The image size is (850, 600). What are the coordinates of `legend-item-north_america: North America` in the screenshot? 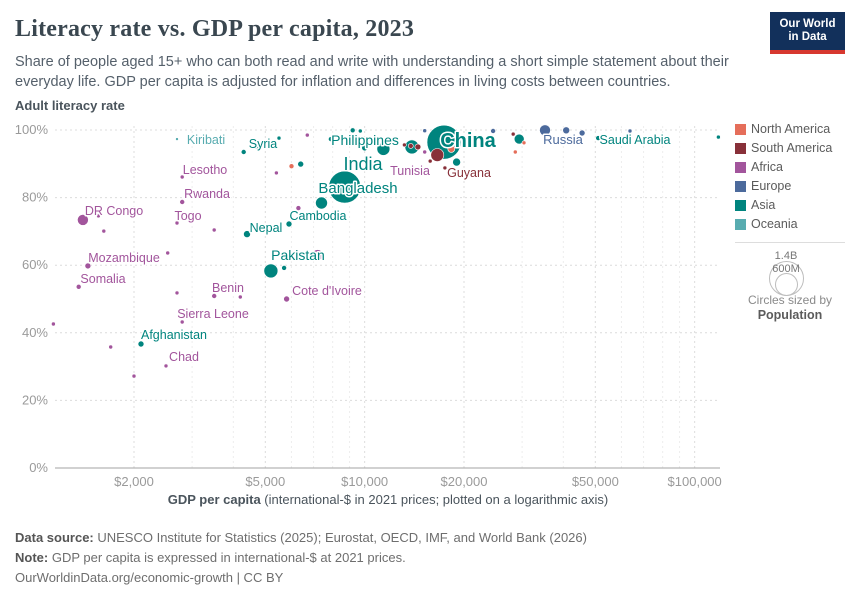 It's located at (791, 129).